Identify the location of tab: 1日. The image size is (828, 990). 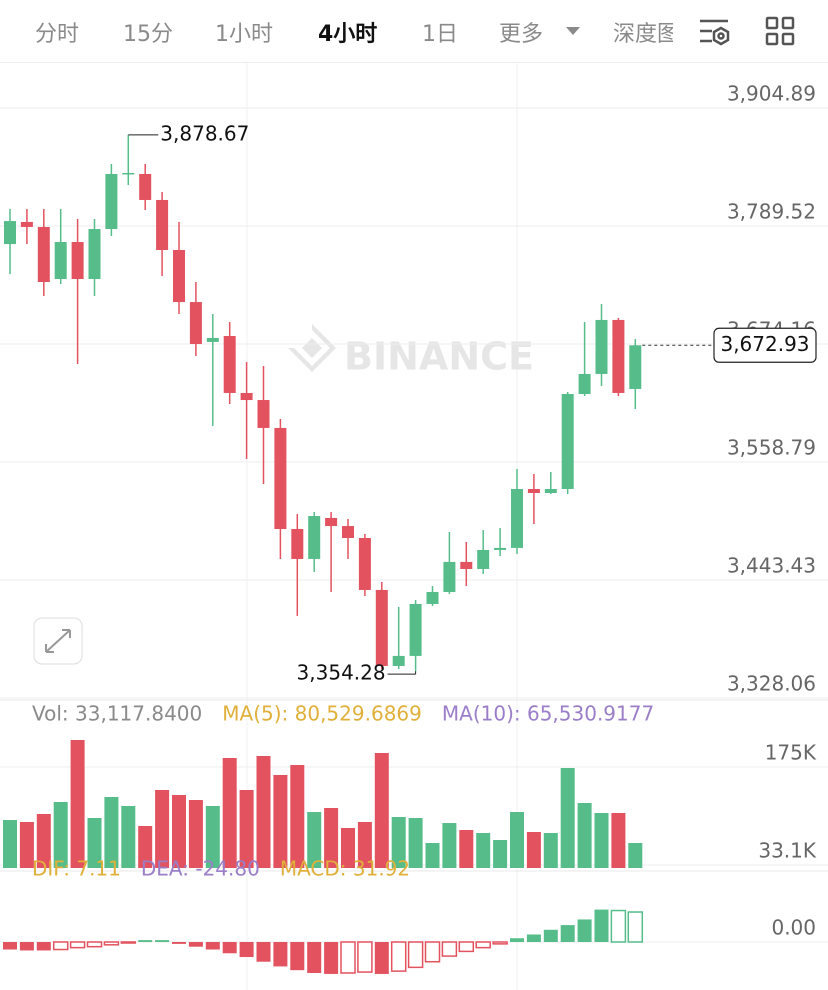
(440, 34).